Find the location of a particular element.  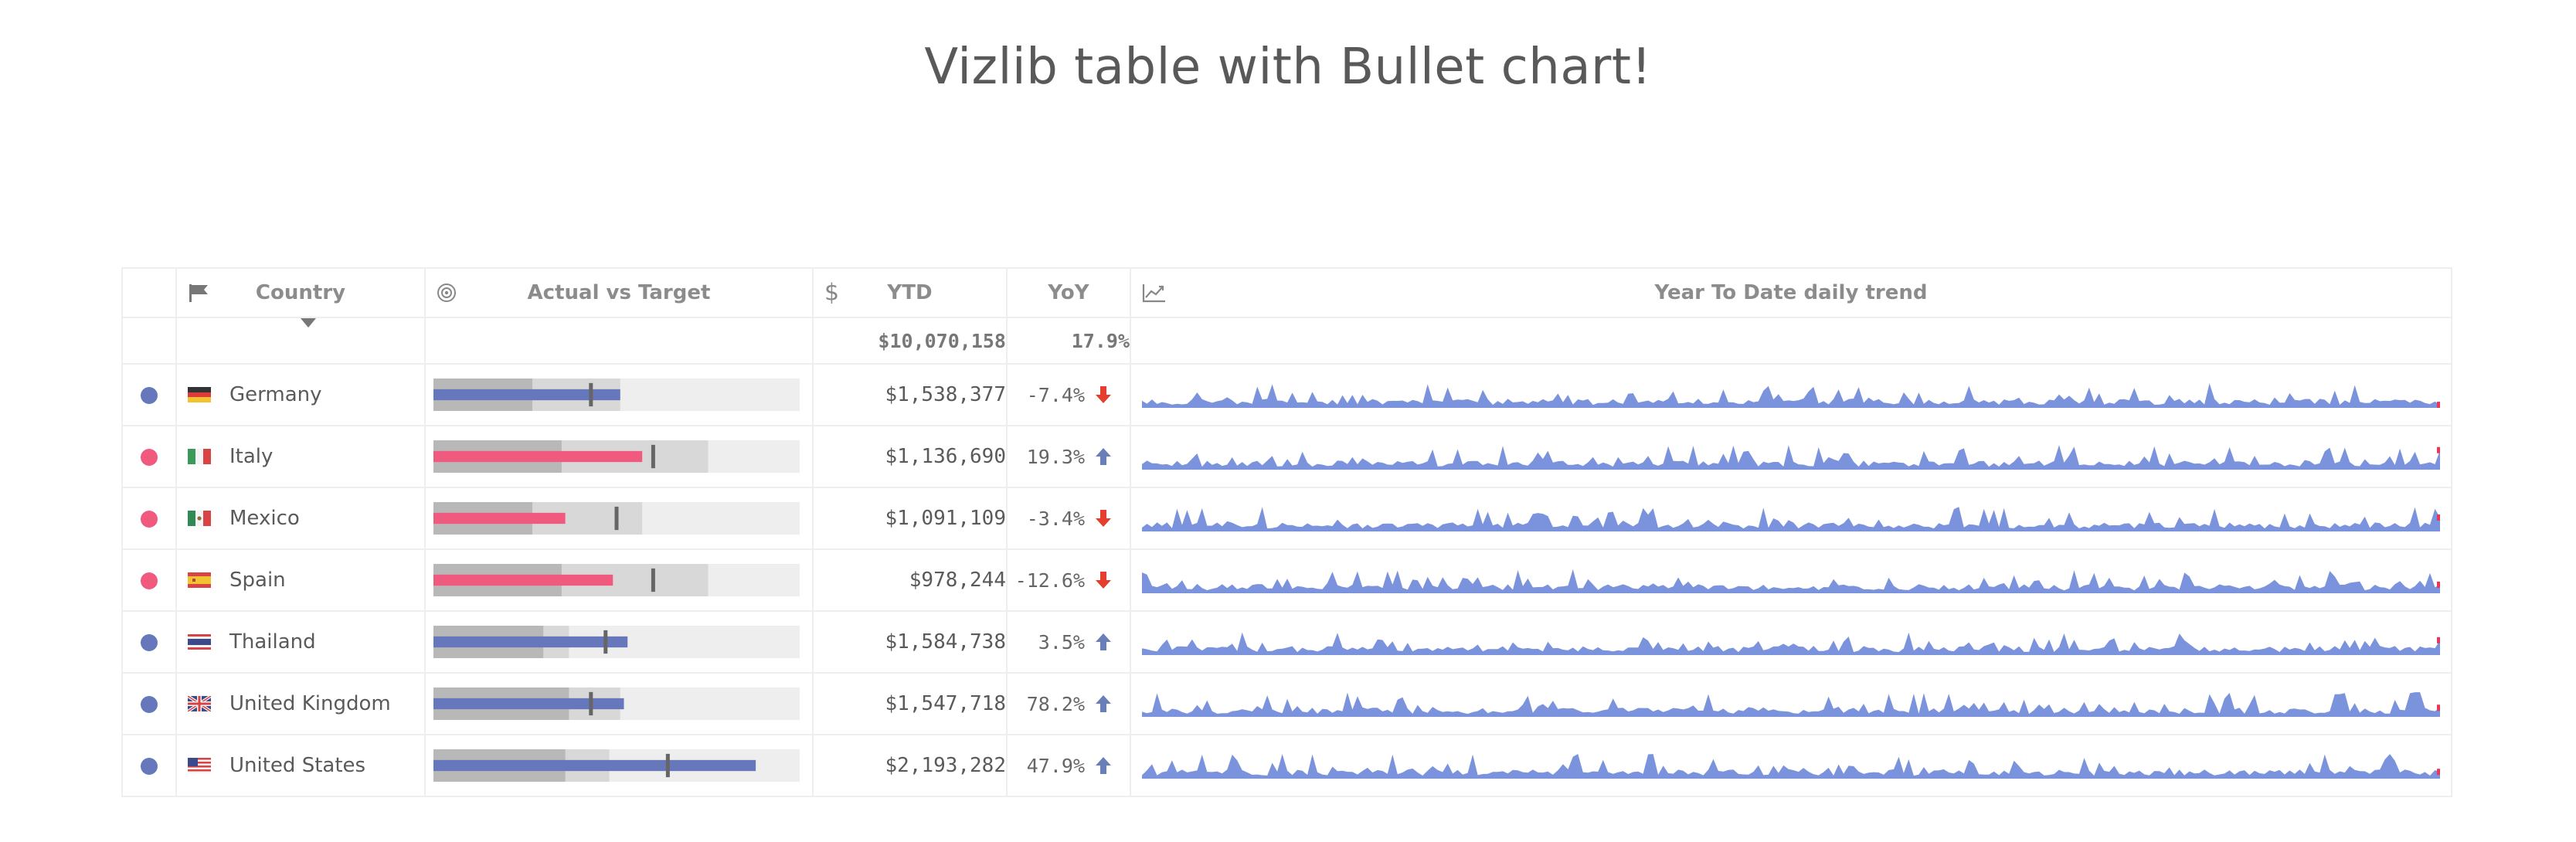

yoy-value: -3.4% is located at coordinates (1055, 519).